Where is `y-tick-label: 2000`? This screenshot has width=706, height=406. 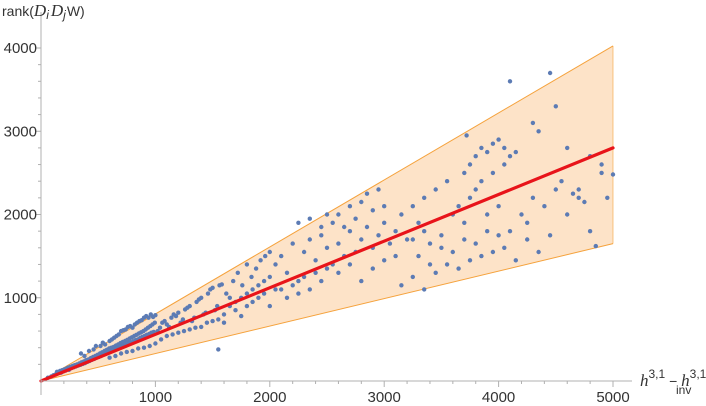
y-tick-label: 2000 is located at coordinates (20, 215).